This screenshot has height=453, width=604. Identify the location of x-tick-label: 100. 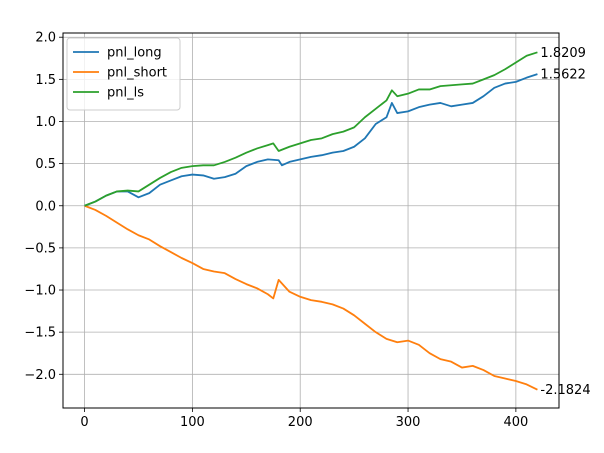
(192, 422).